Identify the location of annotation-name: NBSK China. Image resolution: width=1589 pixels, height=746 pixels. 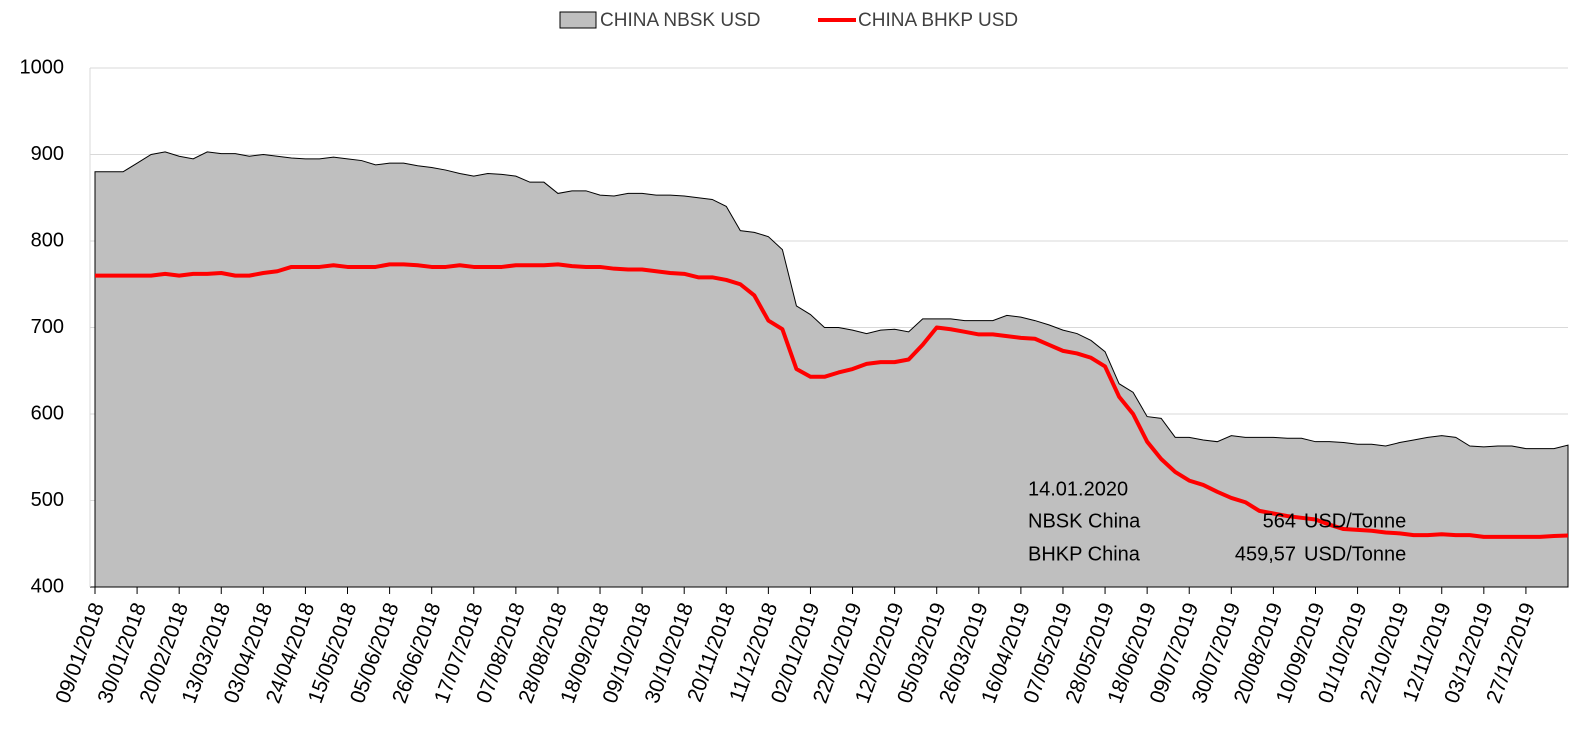
(1084, 521).